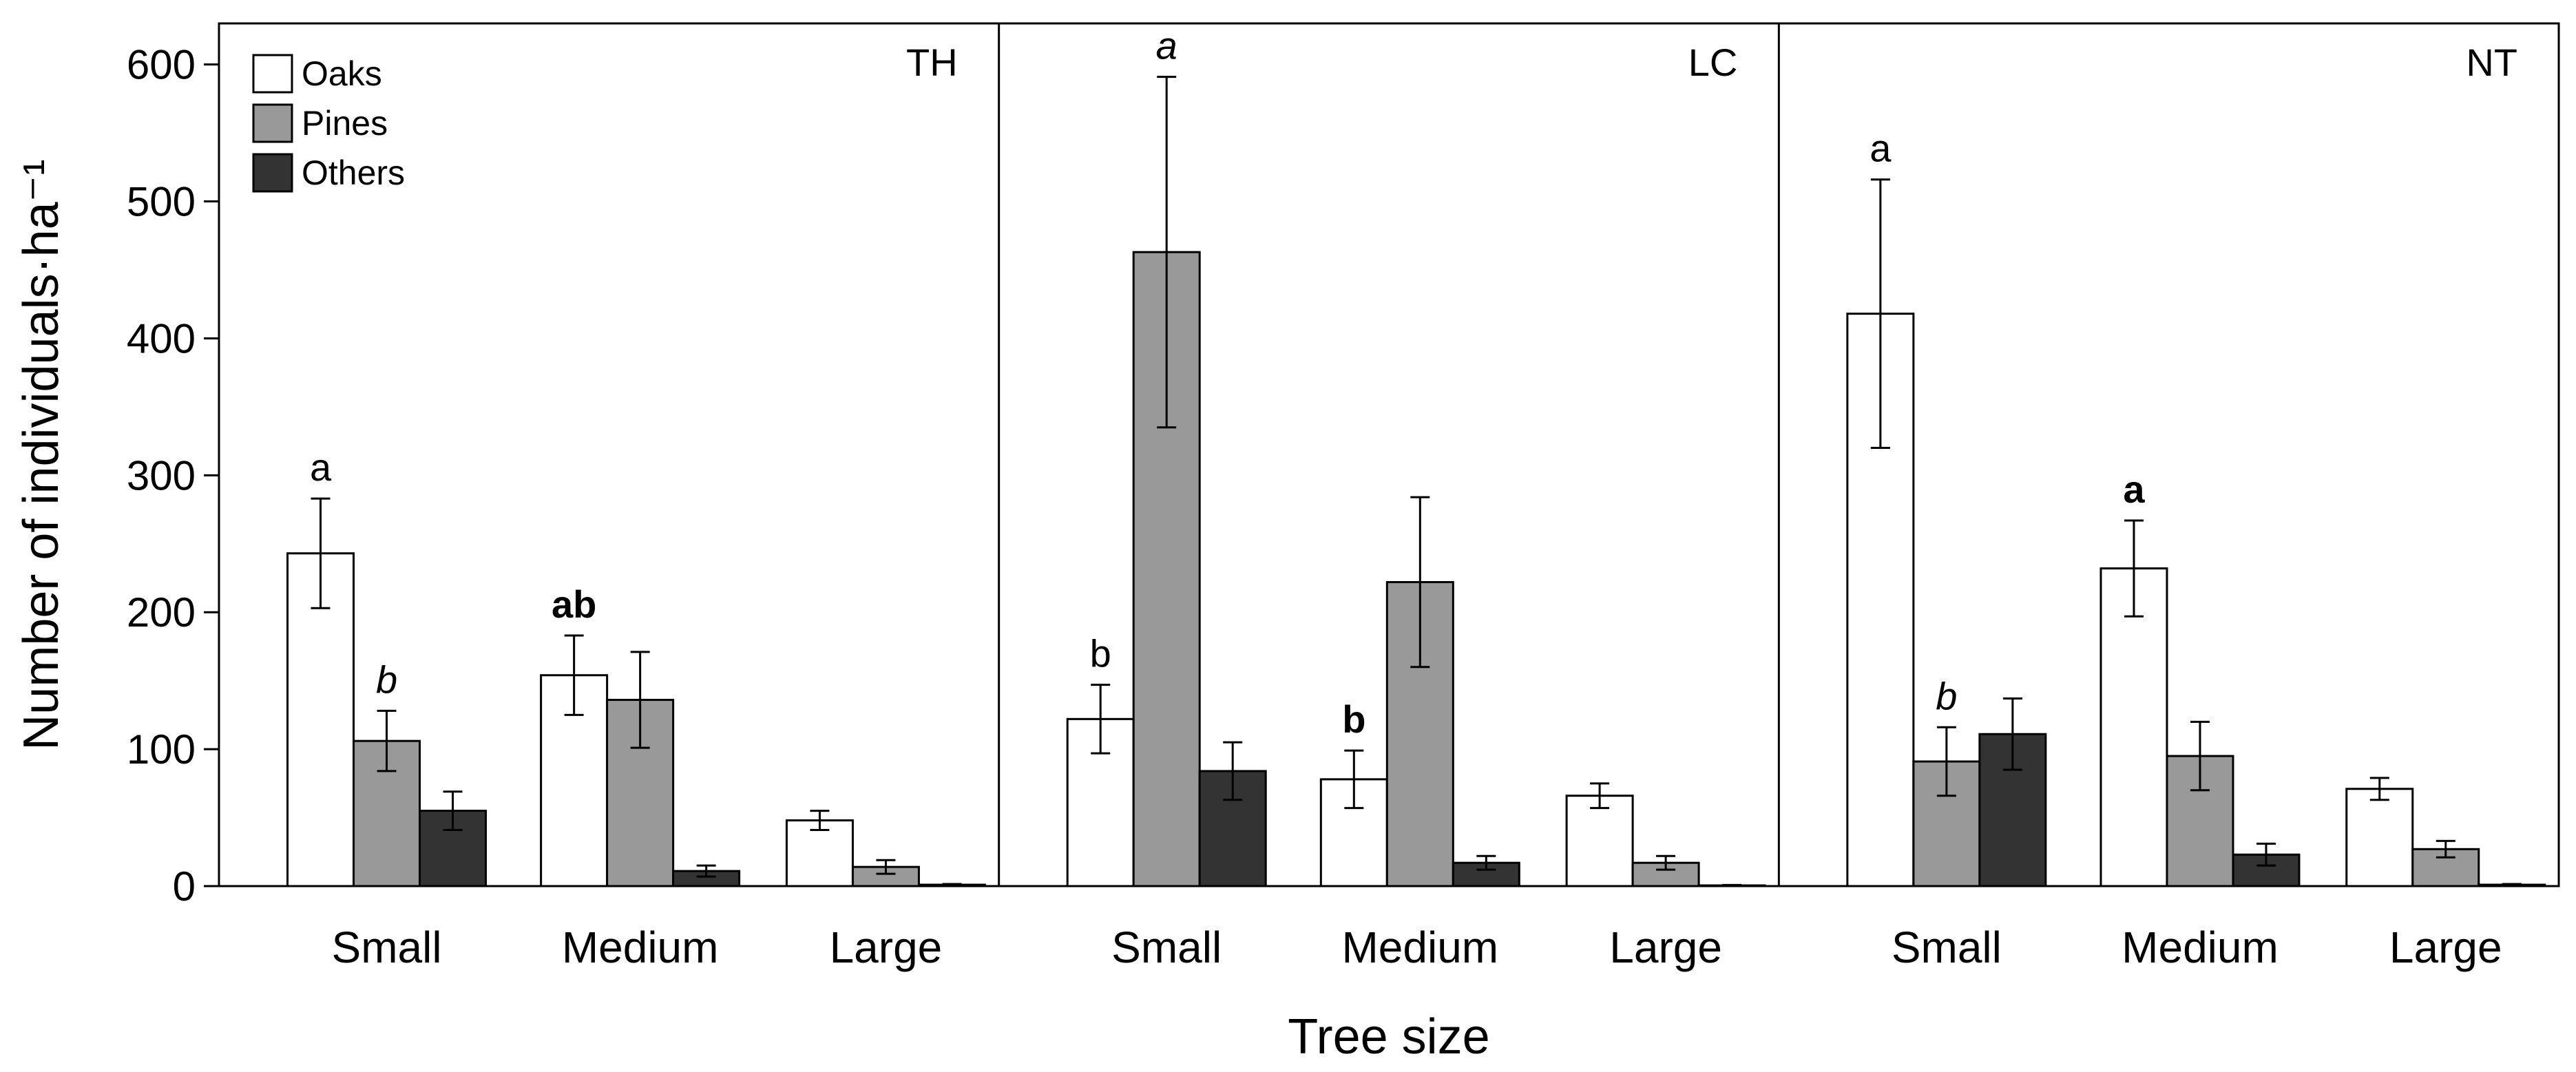 This screenshot has width=2576, height=1072. What do you see at coordinates (161, 475) in the screenshot?
I see `y-tick-label: 300` at bounding box center [161, 475].